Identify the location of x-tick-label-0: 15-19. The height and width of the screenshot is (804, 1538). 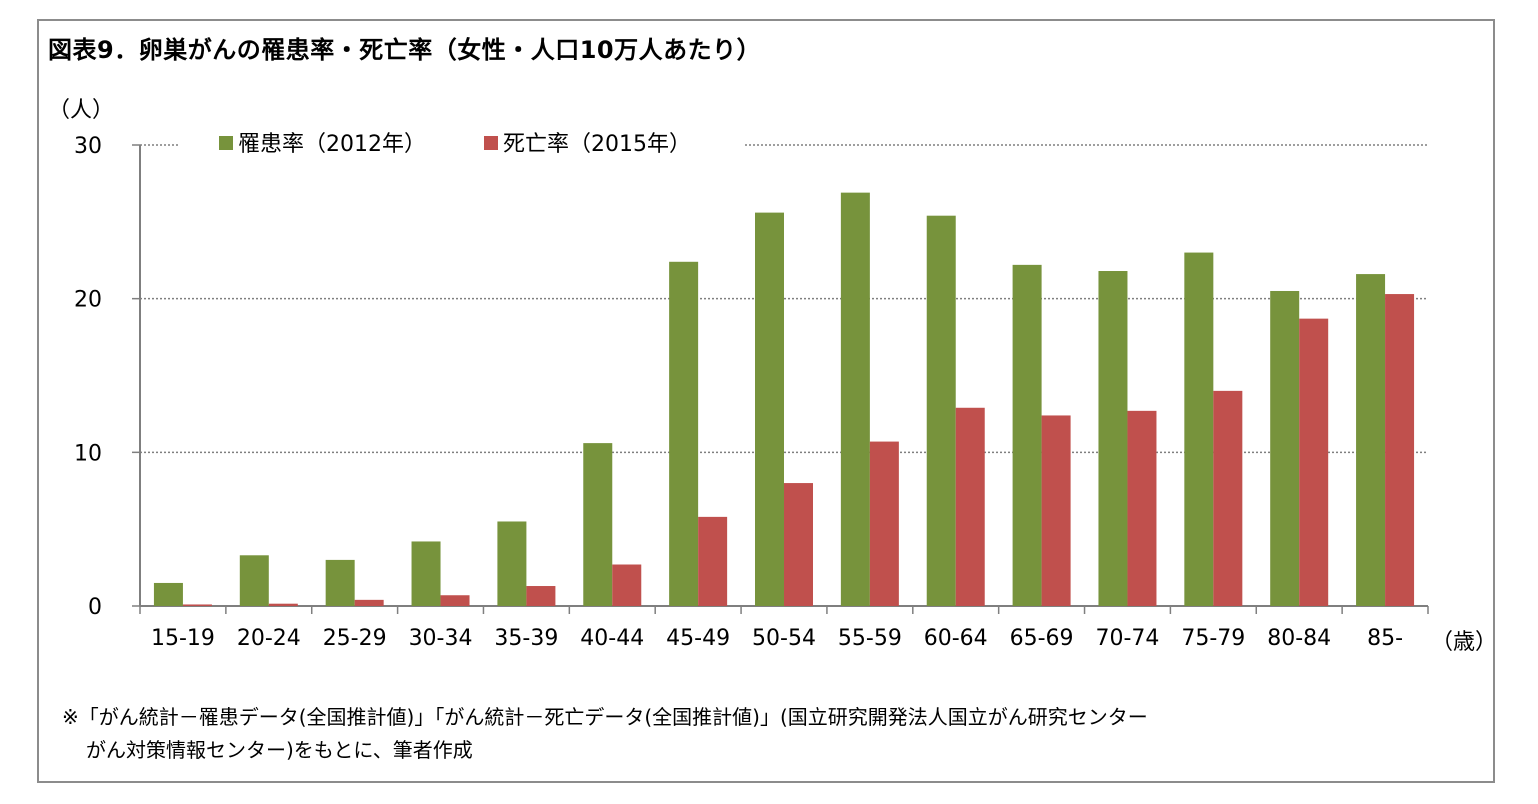
(183, 638).